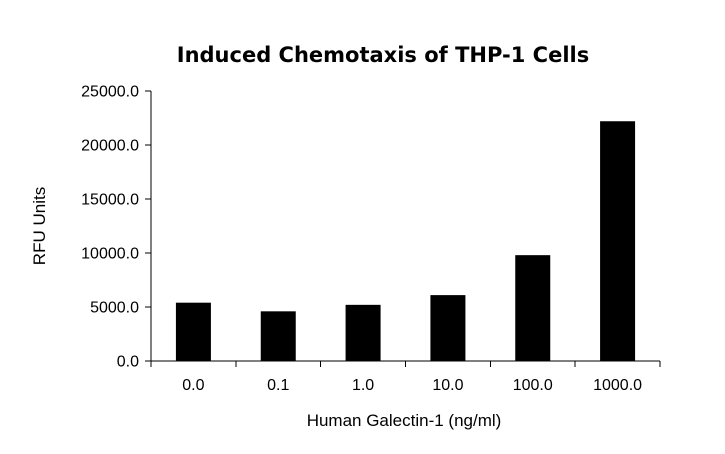 The width and height of the screenshot is (725, 454). What do you see at coordinates (278, 385) in the screenshot?
I see `x-tick-label: 0.1` at bounding box center [278, 385].